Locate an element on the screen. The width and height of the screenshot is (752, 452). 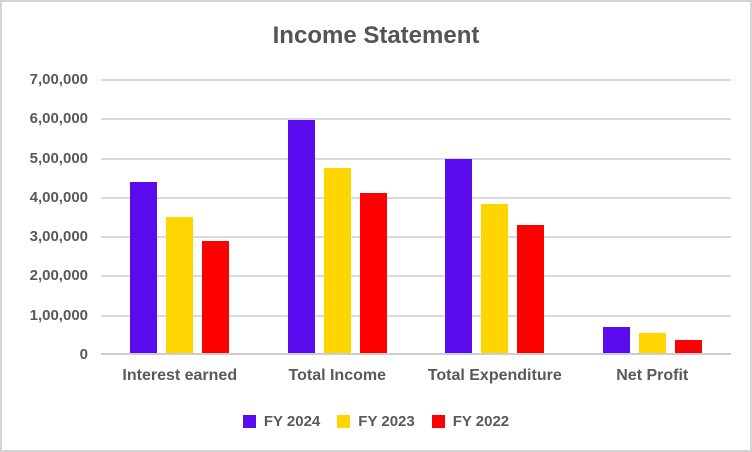
legend-item-fy-2023: FY 2023 is located at coordinates (376, 421).